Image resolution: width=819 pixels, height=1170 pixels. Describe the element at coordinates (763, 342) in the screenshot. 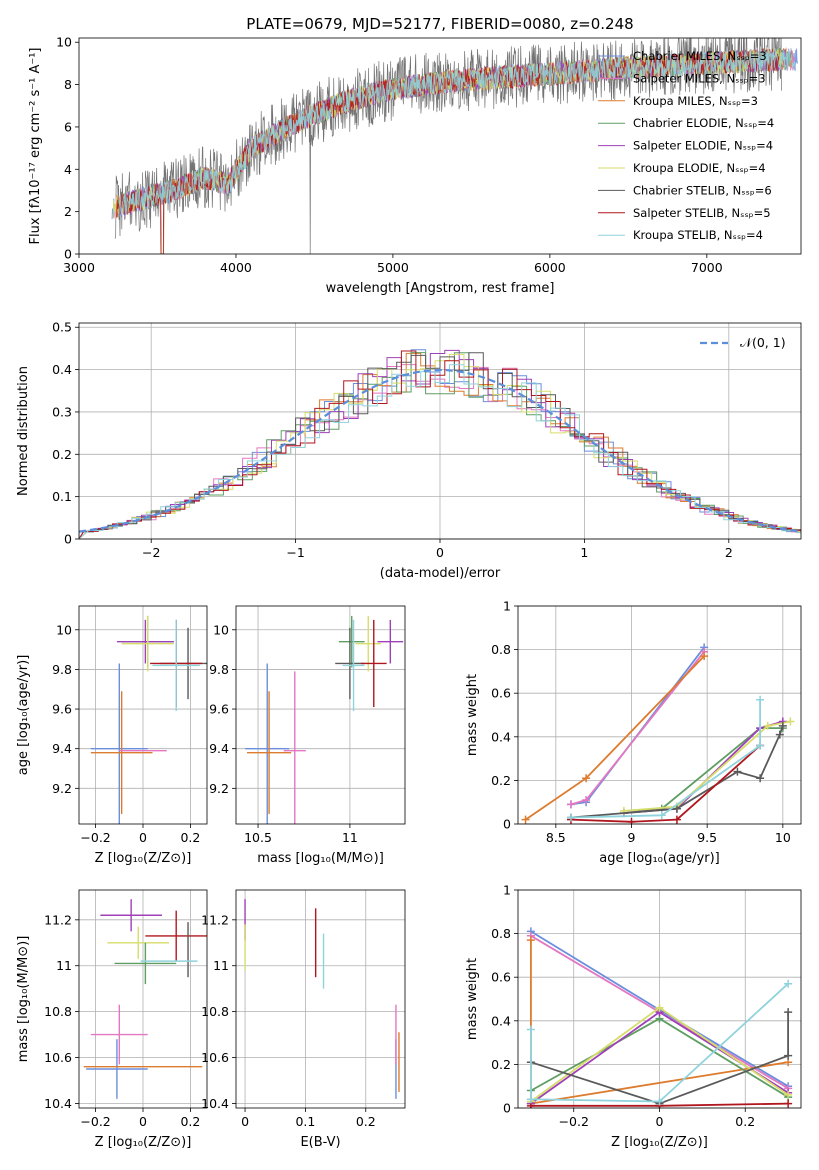

I see `legend-label: 𝒩(0, 1)` at that location.